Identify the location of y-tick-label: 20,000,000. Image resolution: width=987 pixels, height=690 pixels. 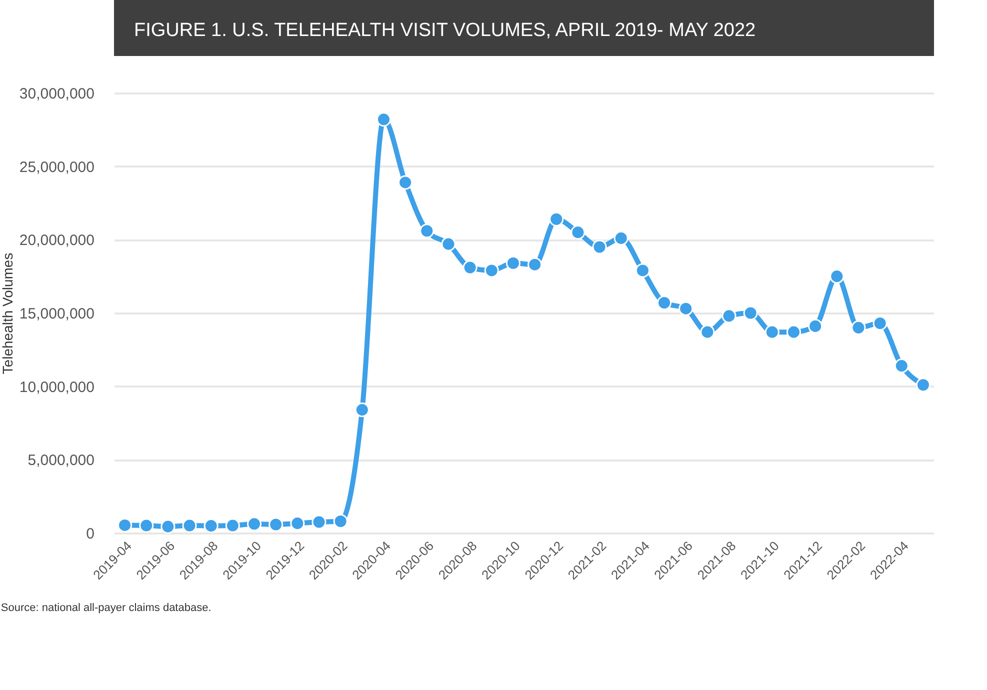
(56, 241).